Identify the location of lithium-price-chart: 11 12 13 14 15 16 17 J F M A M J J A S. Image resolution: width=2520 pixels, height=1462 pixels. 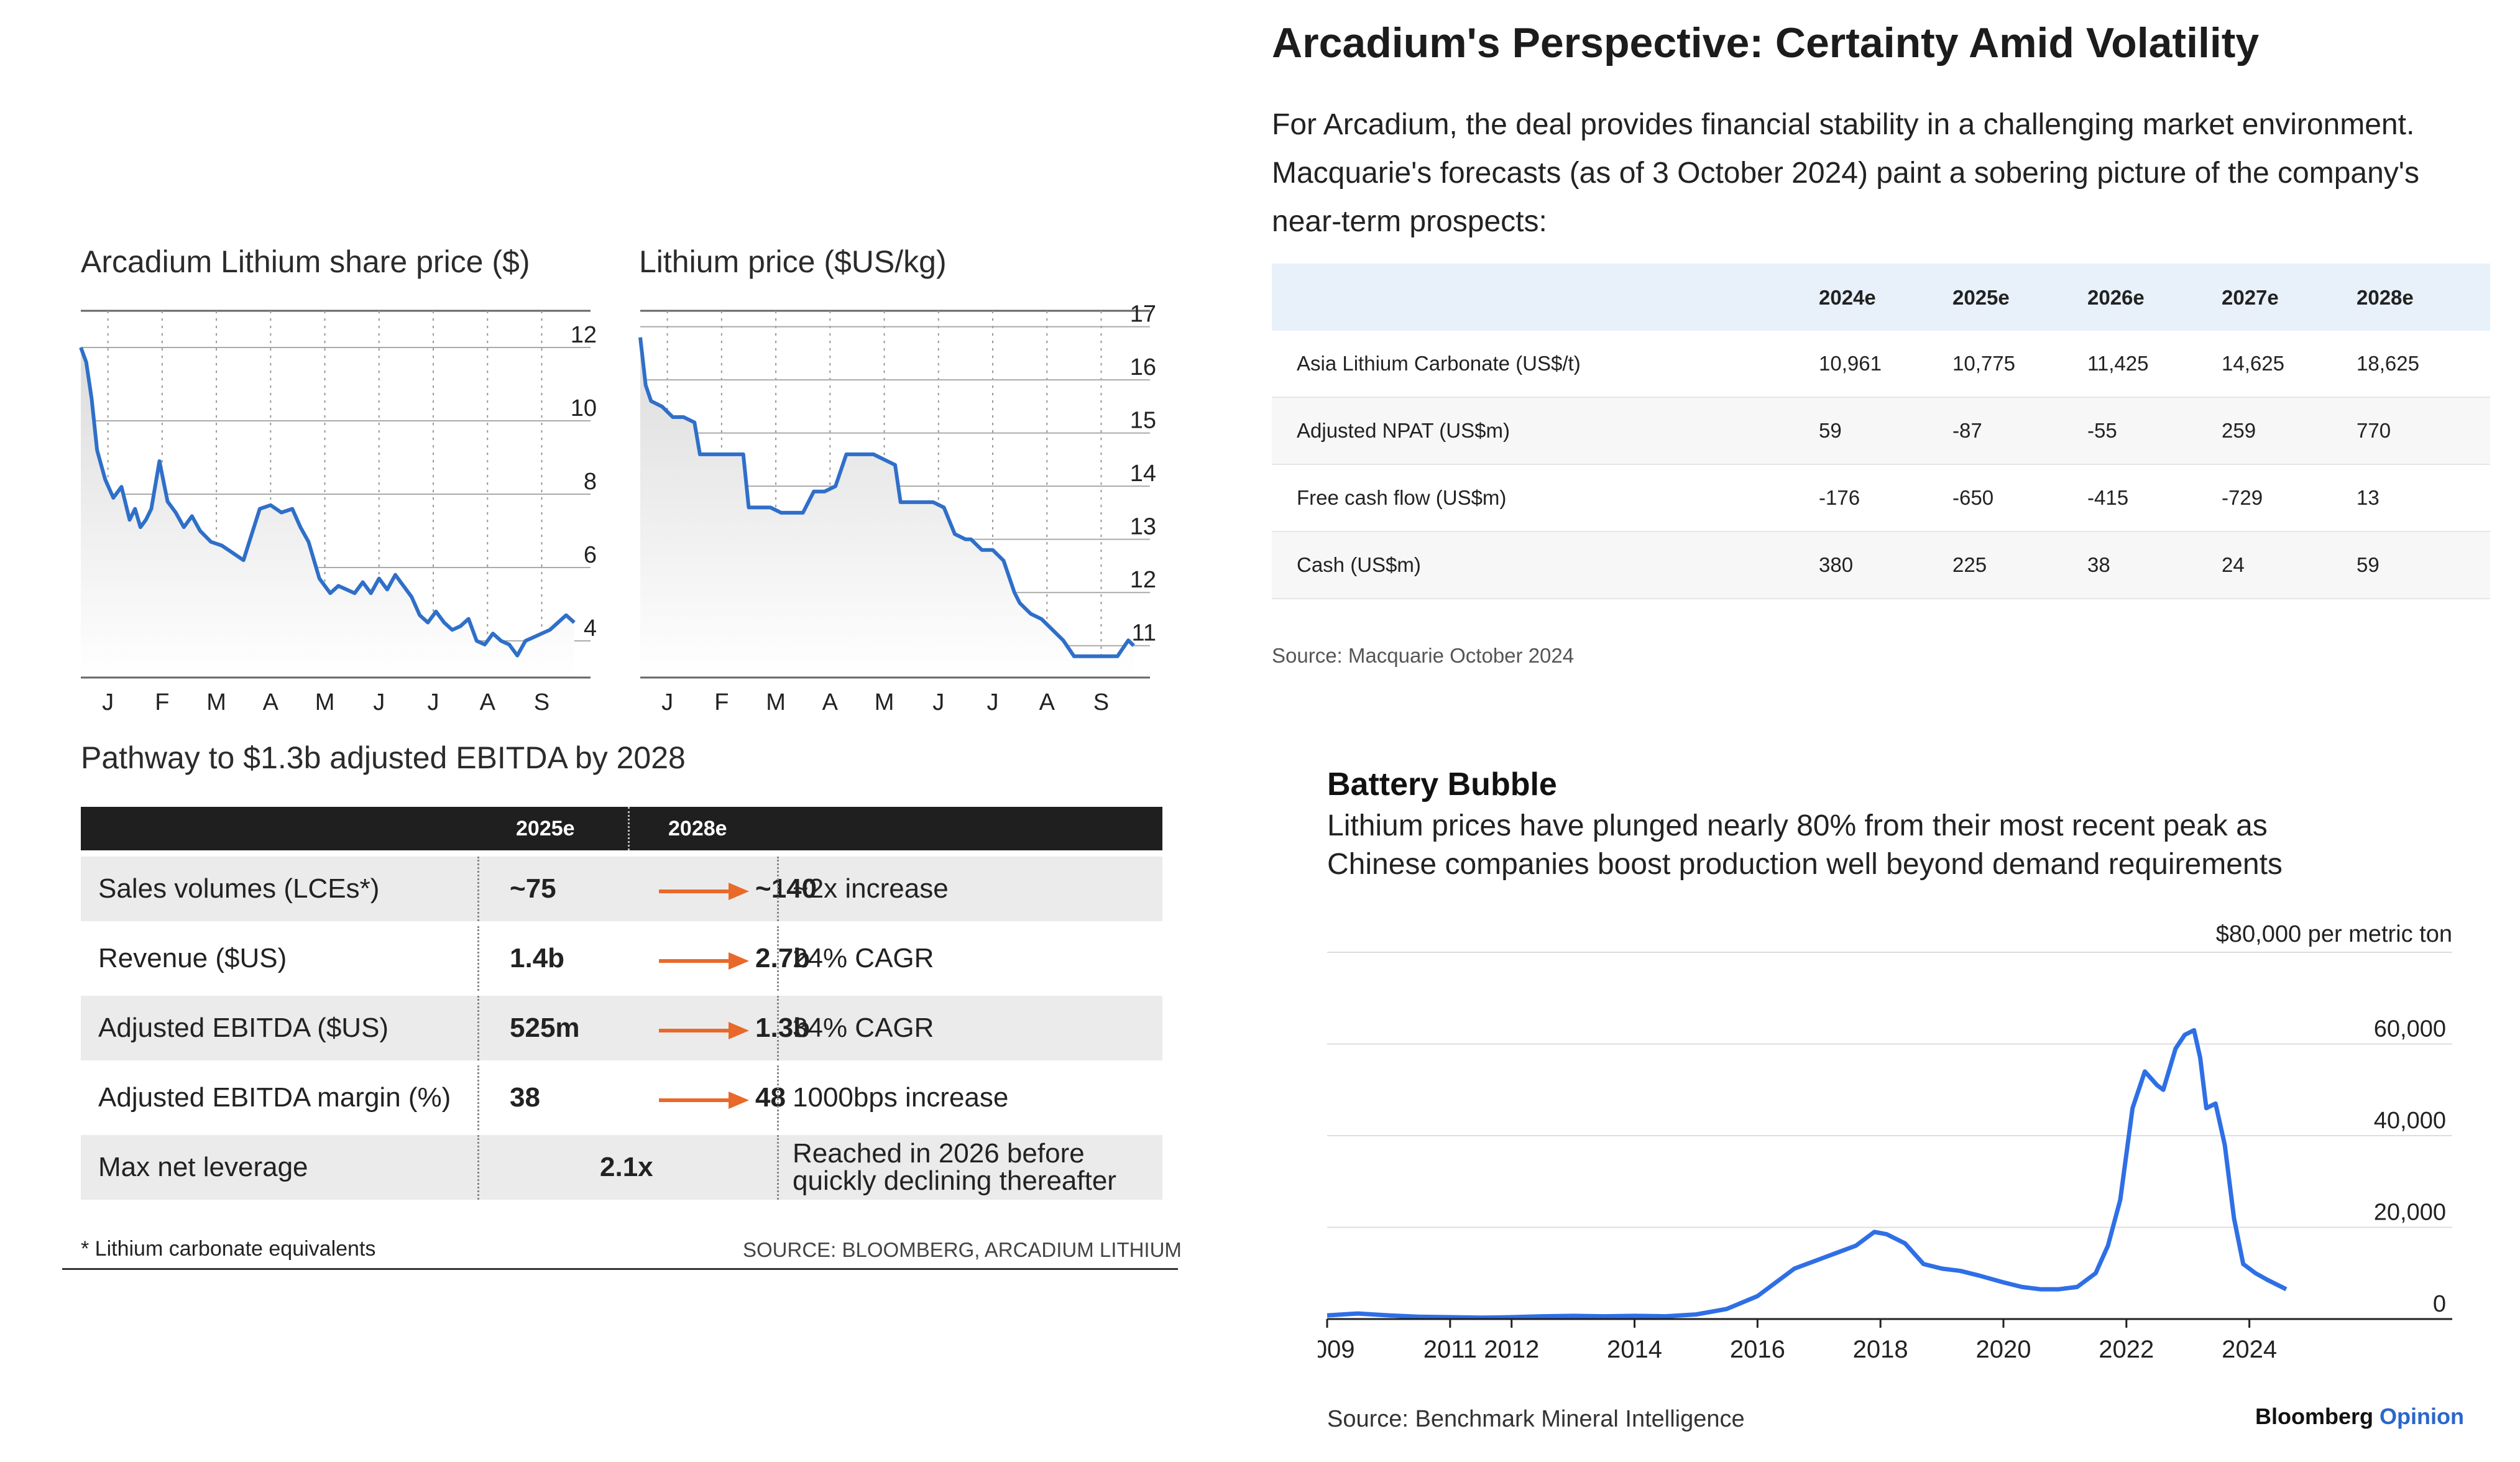
(897, 510).